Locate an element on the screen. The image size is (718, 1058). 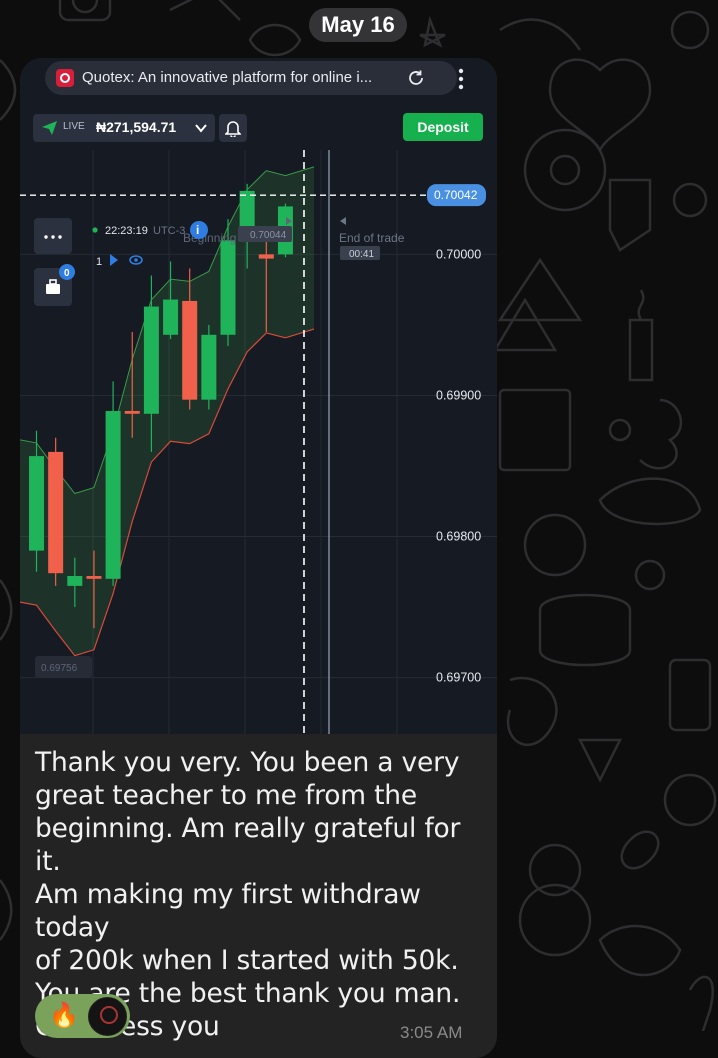
paper-plane-icon is located at coordinates (49, 128).